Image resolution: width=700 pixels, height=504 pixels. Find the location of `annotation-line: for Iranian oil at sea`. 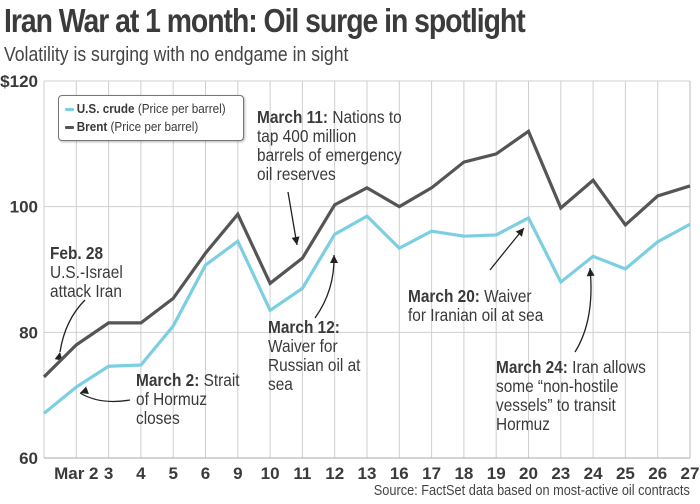

annotation-line: for Iranian oil at sea is located at coordinates (476, 315).